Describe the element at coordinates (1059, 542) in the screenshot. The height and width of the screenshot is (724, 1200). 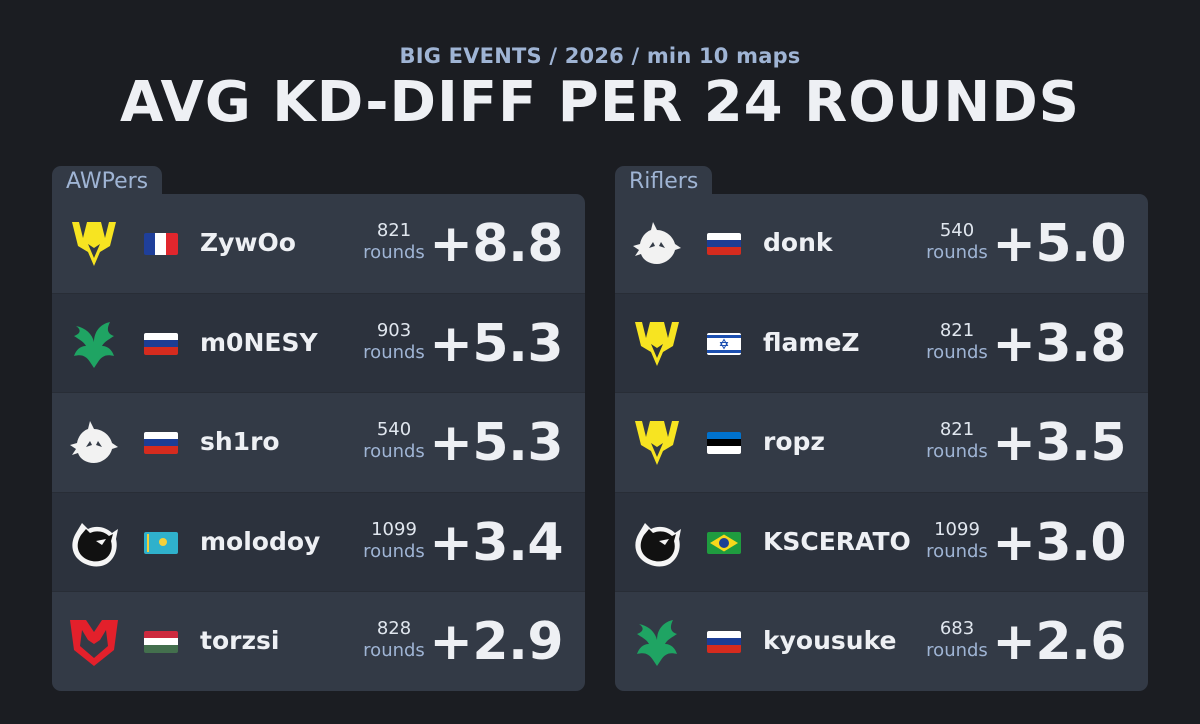
I see `kd-diff-value: +3.0` at that location.